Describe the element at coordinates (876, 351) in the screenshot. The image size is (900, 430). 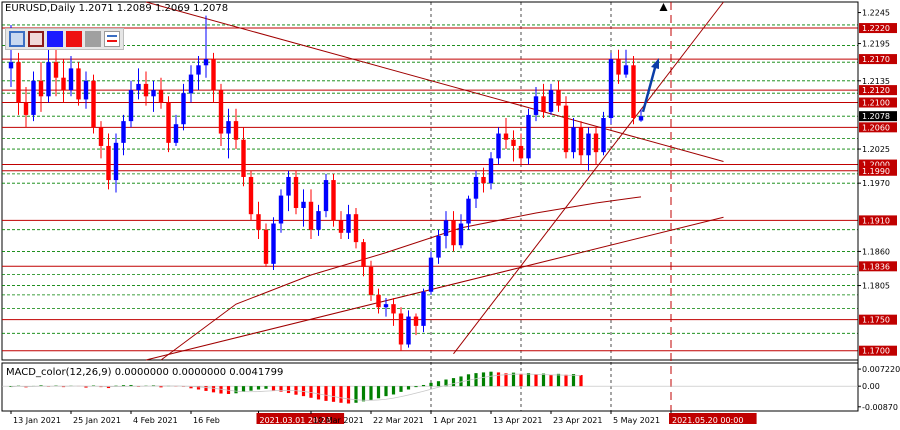
I see `price-level-tag-label: 1.1700` at that location.